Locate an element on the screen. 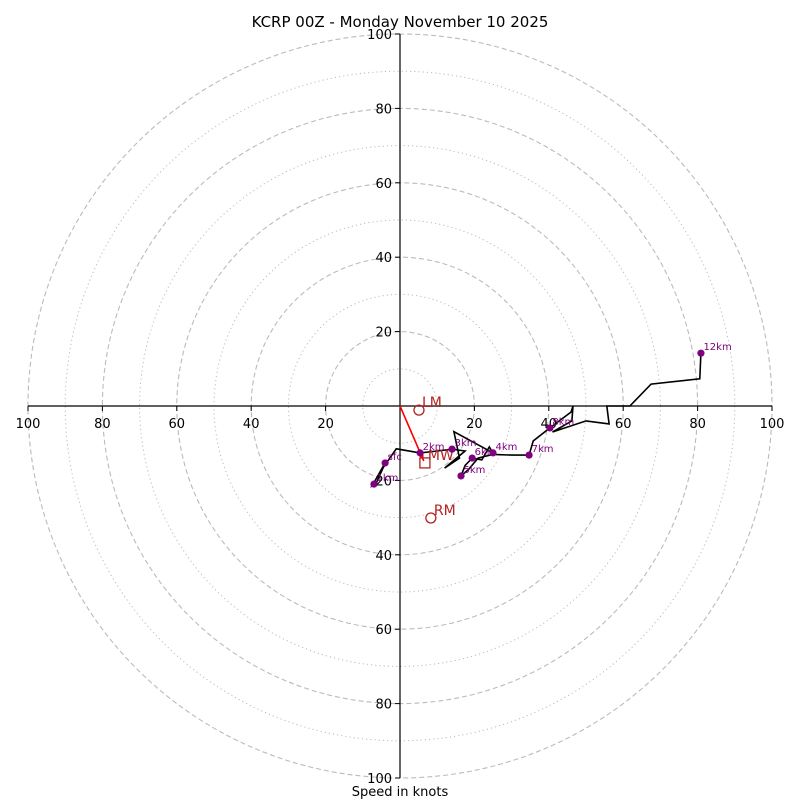 The height and width of the screenshot is (804, 800). x-axis-label: Speed in knots is located at coordinates (400, 792).